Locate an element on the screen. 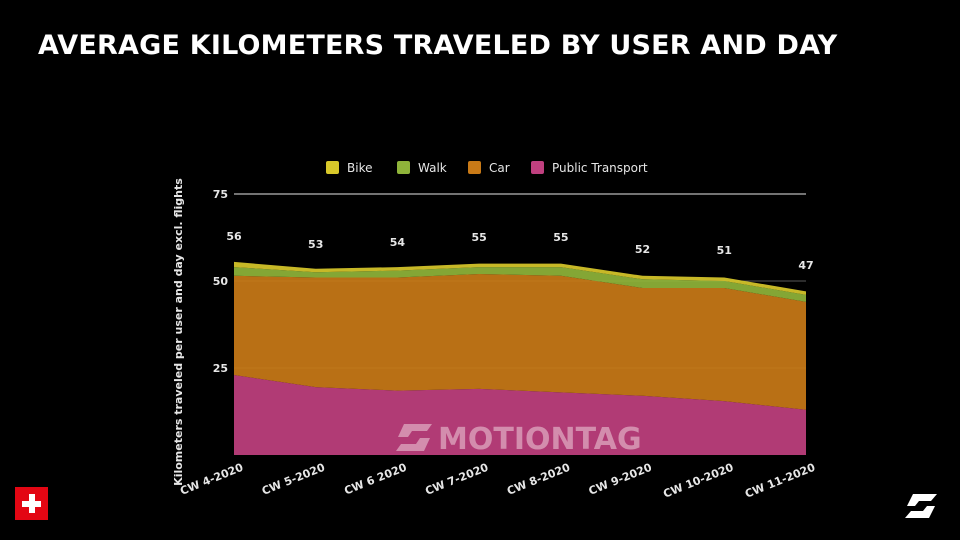 The height and width of the screenshot is (540, 960). area-public-transport is located at coordinates (520, 415).